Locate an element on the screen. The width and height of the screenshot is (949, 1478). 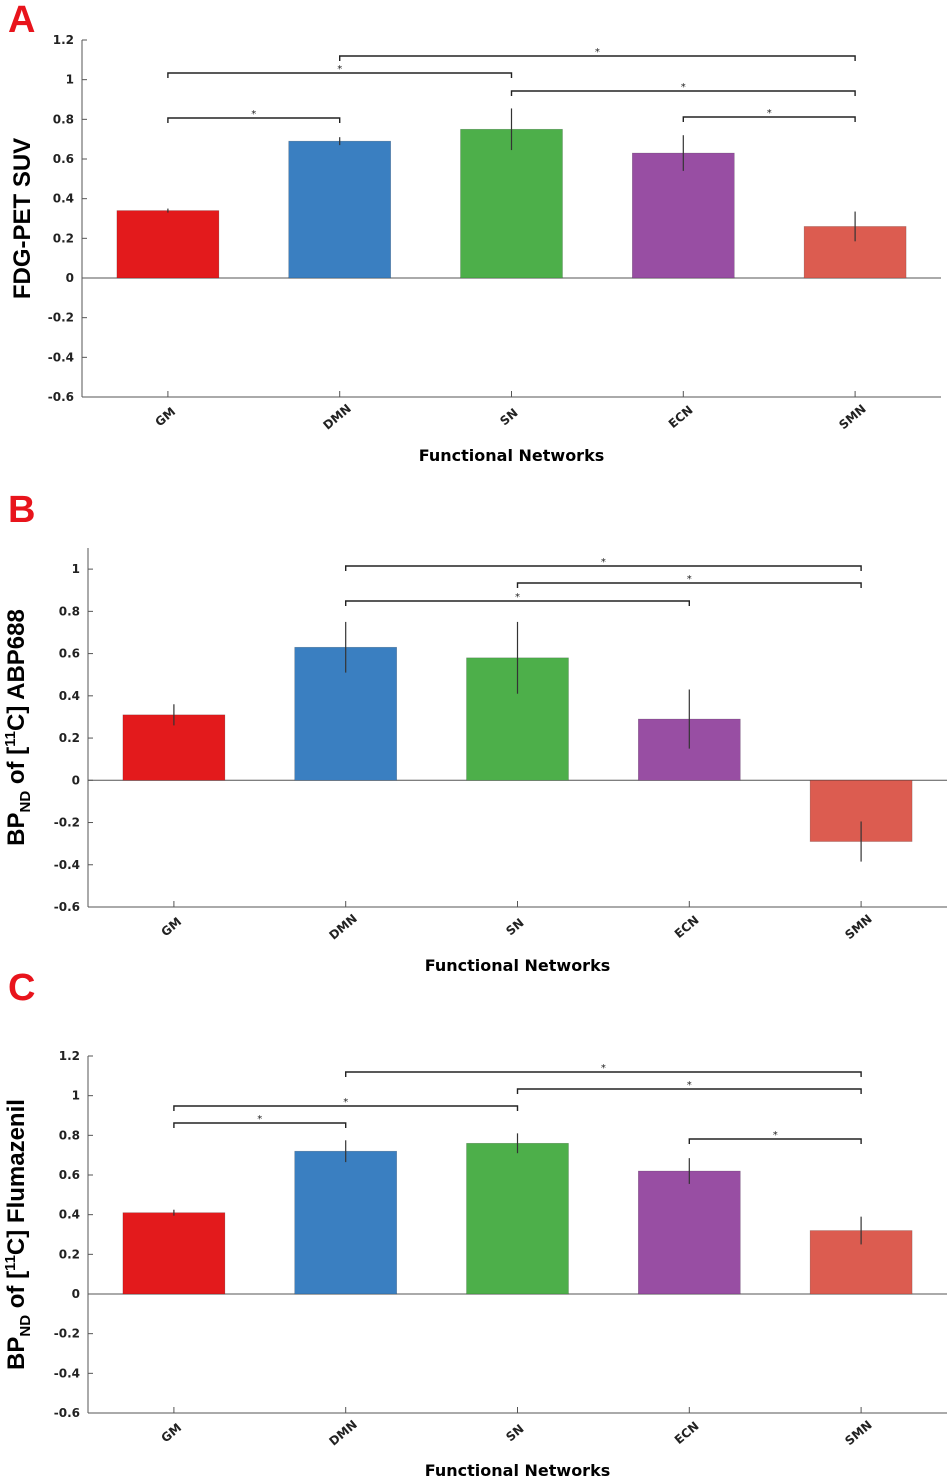
ylabel-text: C] Flumazenil is located at coordinates (16, 1177).